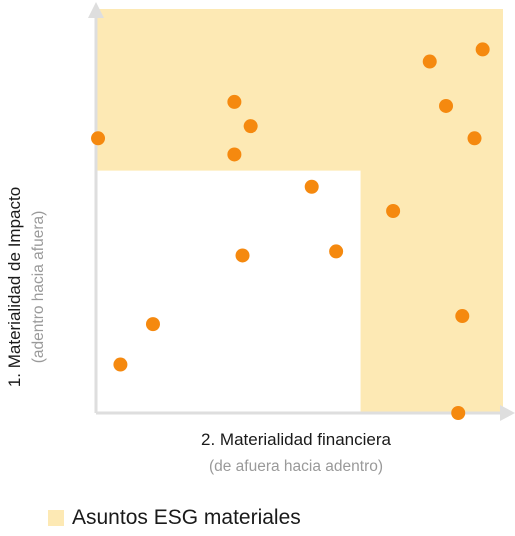  What do you see at coordinates (14, 287) in the screenshot?
I see `y-axis-label: 1. Materialidad de Impacto` at bounding box center [14, 287].